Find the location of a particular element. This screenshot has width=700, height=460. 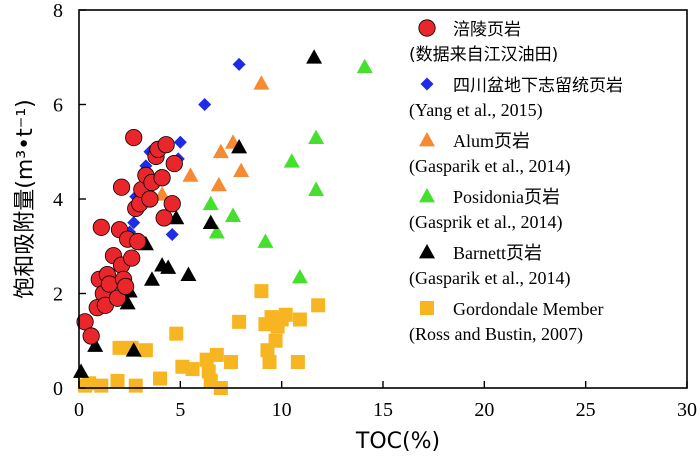

y-axis-title: 饱和吸附量(m³•t⁻¹) is located at coordinates (25, 198).